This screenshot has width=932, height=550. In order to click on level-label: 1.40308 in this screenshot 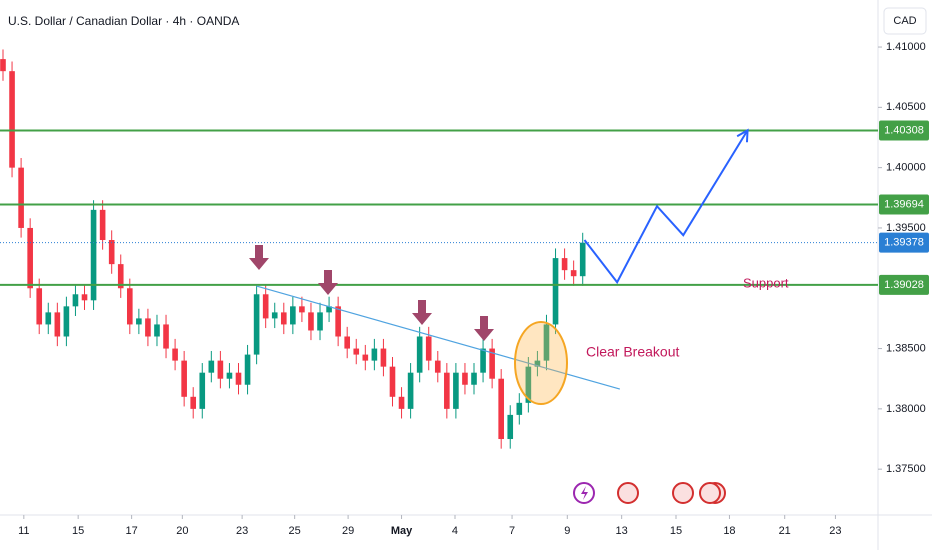, I will do `click(904, 130)`.